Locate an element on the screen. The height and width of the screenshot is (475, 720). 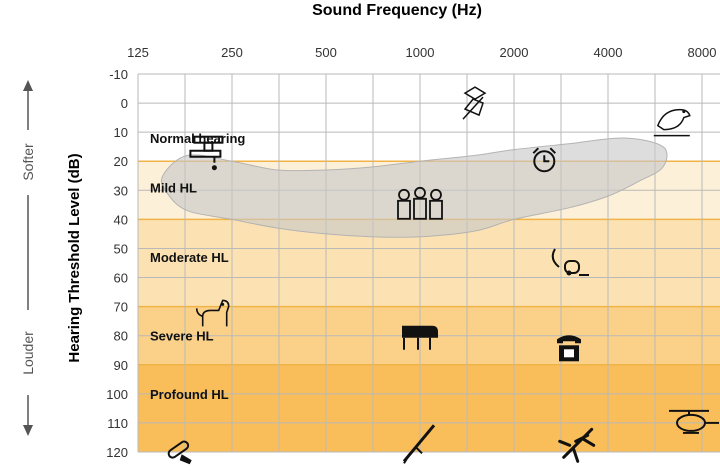
x-tick-label: 500 is located at coordinates (326, 52).